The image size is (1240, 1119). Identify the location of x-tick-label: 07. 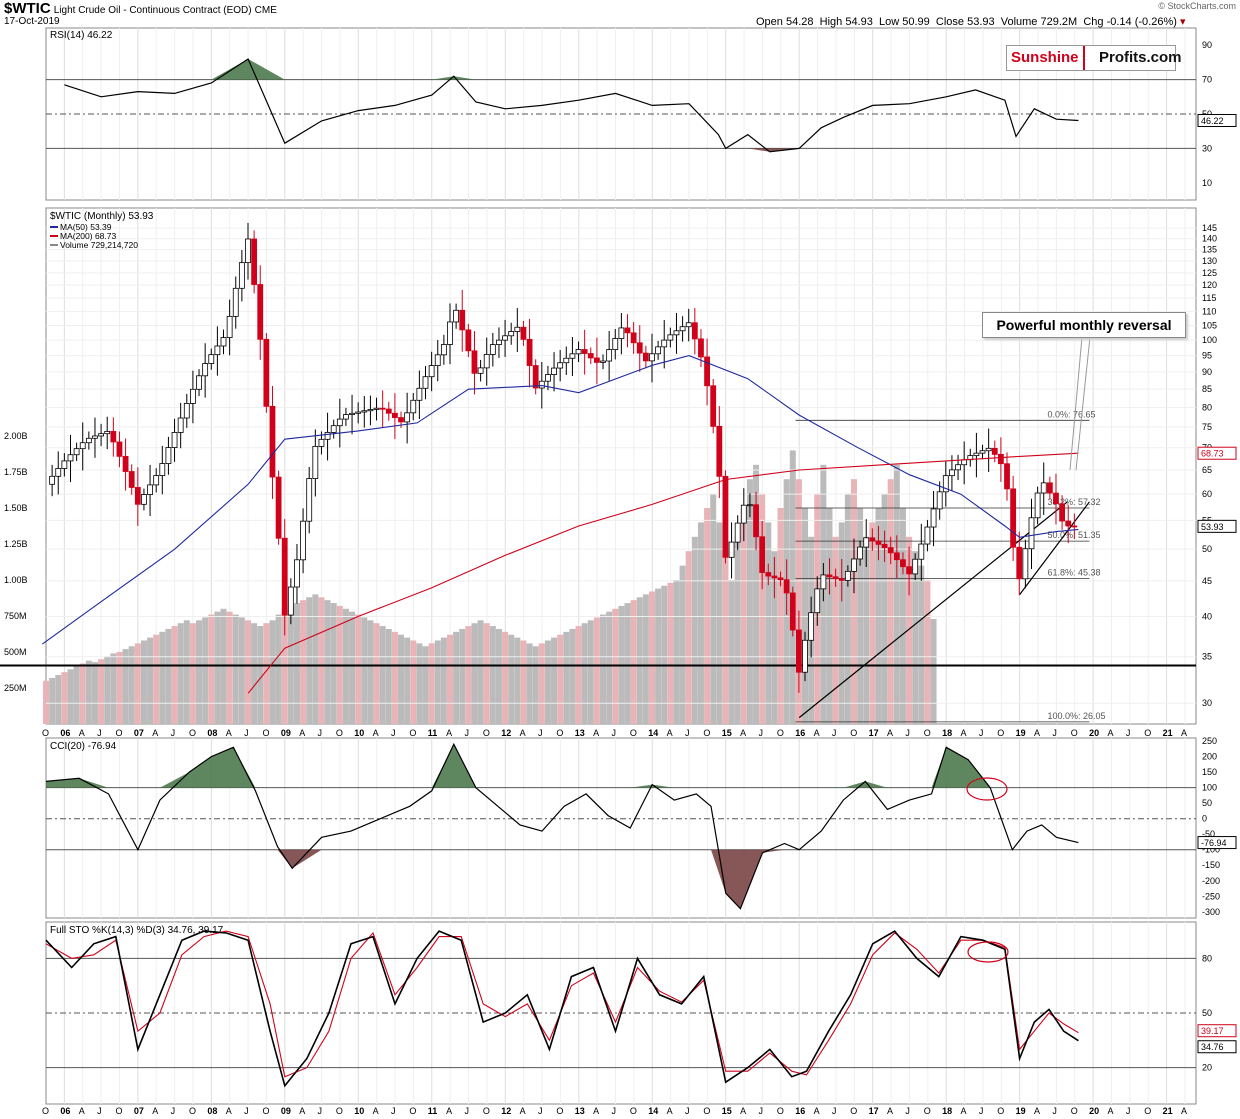
(139, 733).